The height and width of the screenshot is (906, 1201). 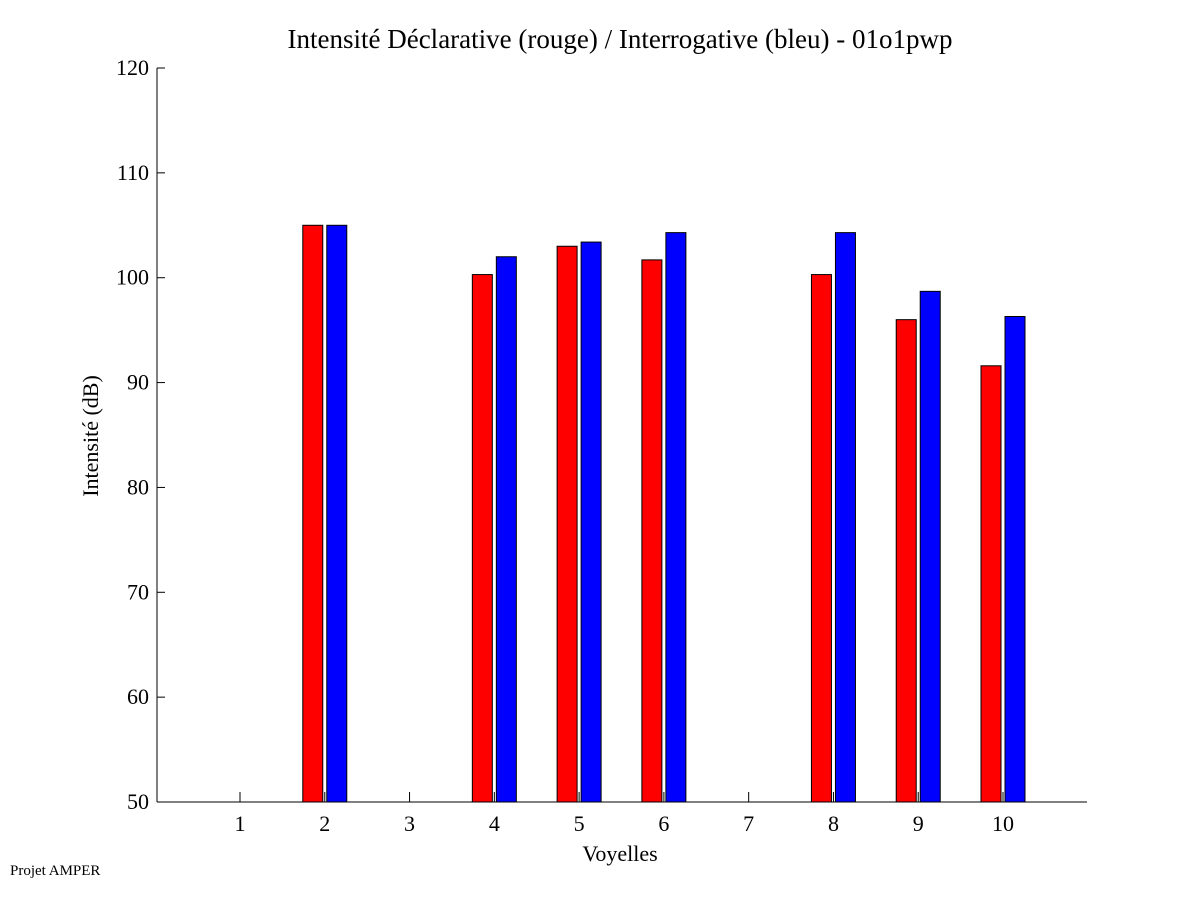 What do you see at coordinates (494, 823) in the screenshot?
I see `x-tick-label: 4` at bounding box center [494, 823].